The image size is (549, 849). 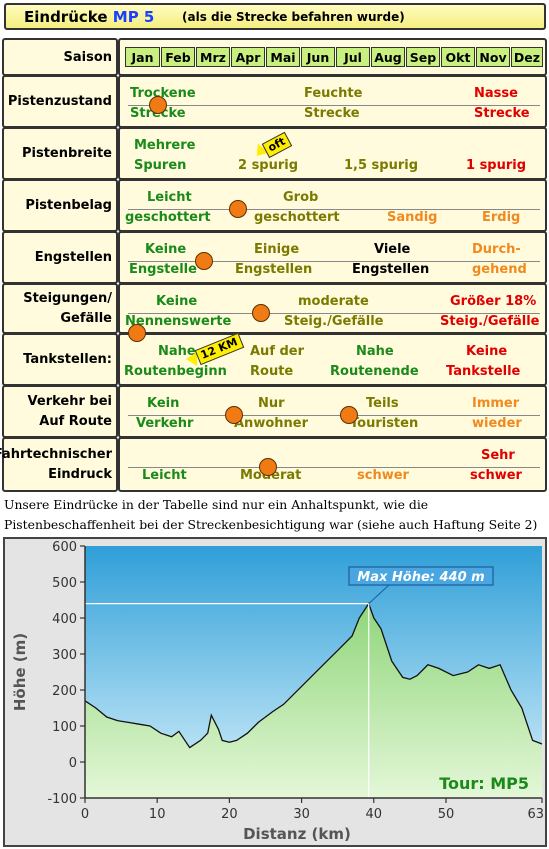 What do you see at coordinates (165, 423) in the screenshot?
I see `row-option-line2: Verkehr` at bounding box center [165, 423].